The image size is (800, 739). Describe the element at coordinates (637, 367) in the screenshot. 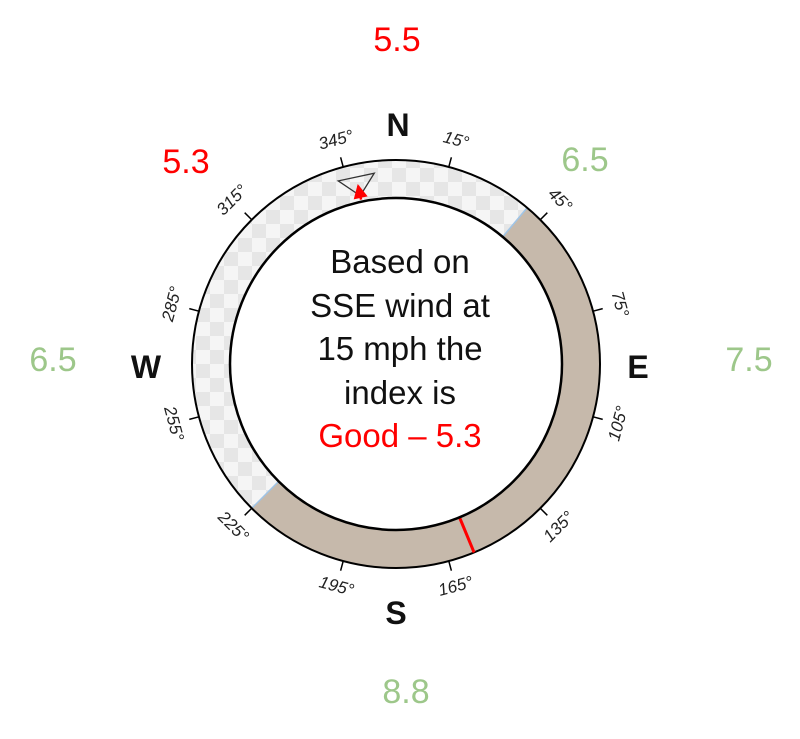

I see `cardinal-east: E` at that location.